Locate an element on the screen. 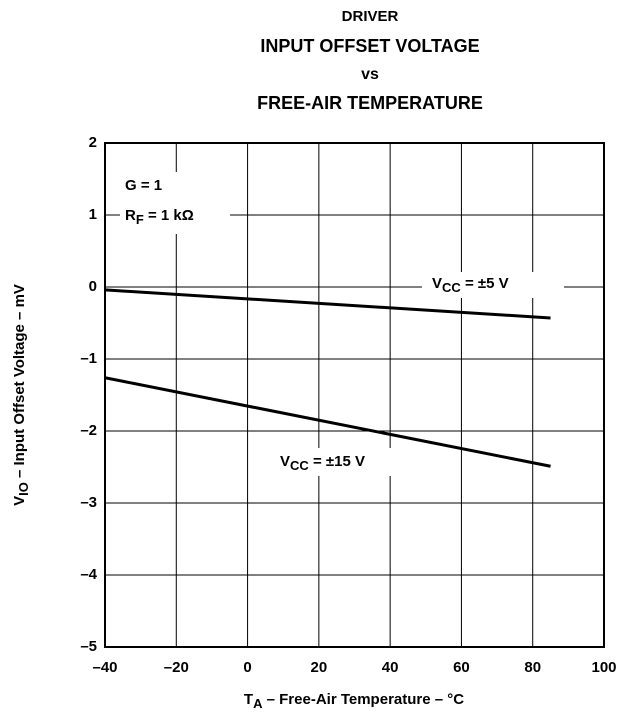 This screenshot has width=635, height=715. x-axis-label-sub: A is located at coordinates (258, 703).